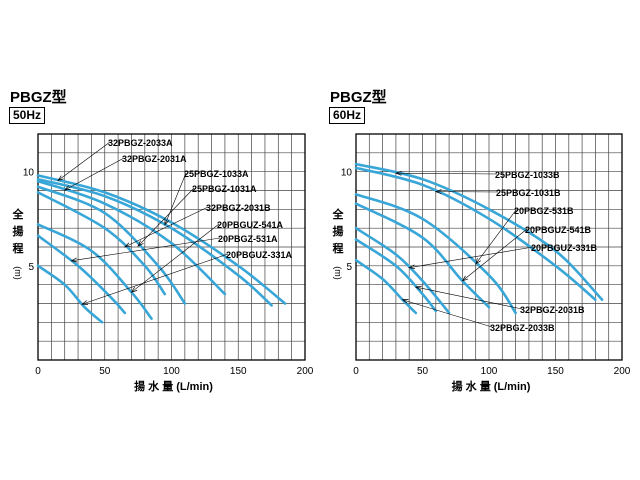  Describe the element at coordinates (528, 193) in the screenshot. I see `series-label: 25PBGZ-1031B` at that location.